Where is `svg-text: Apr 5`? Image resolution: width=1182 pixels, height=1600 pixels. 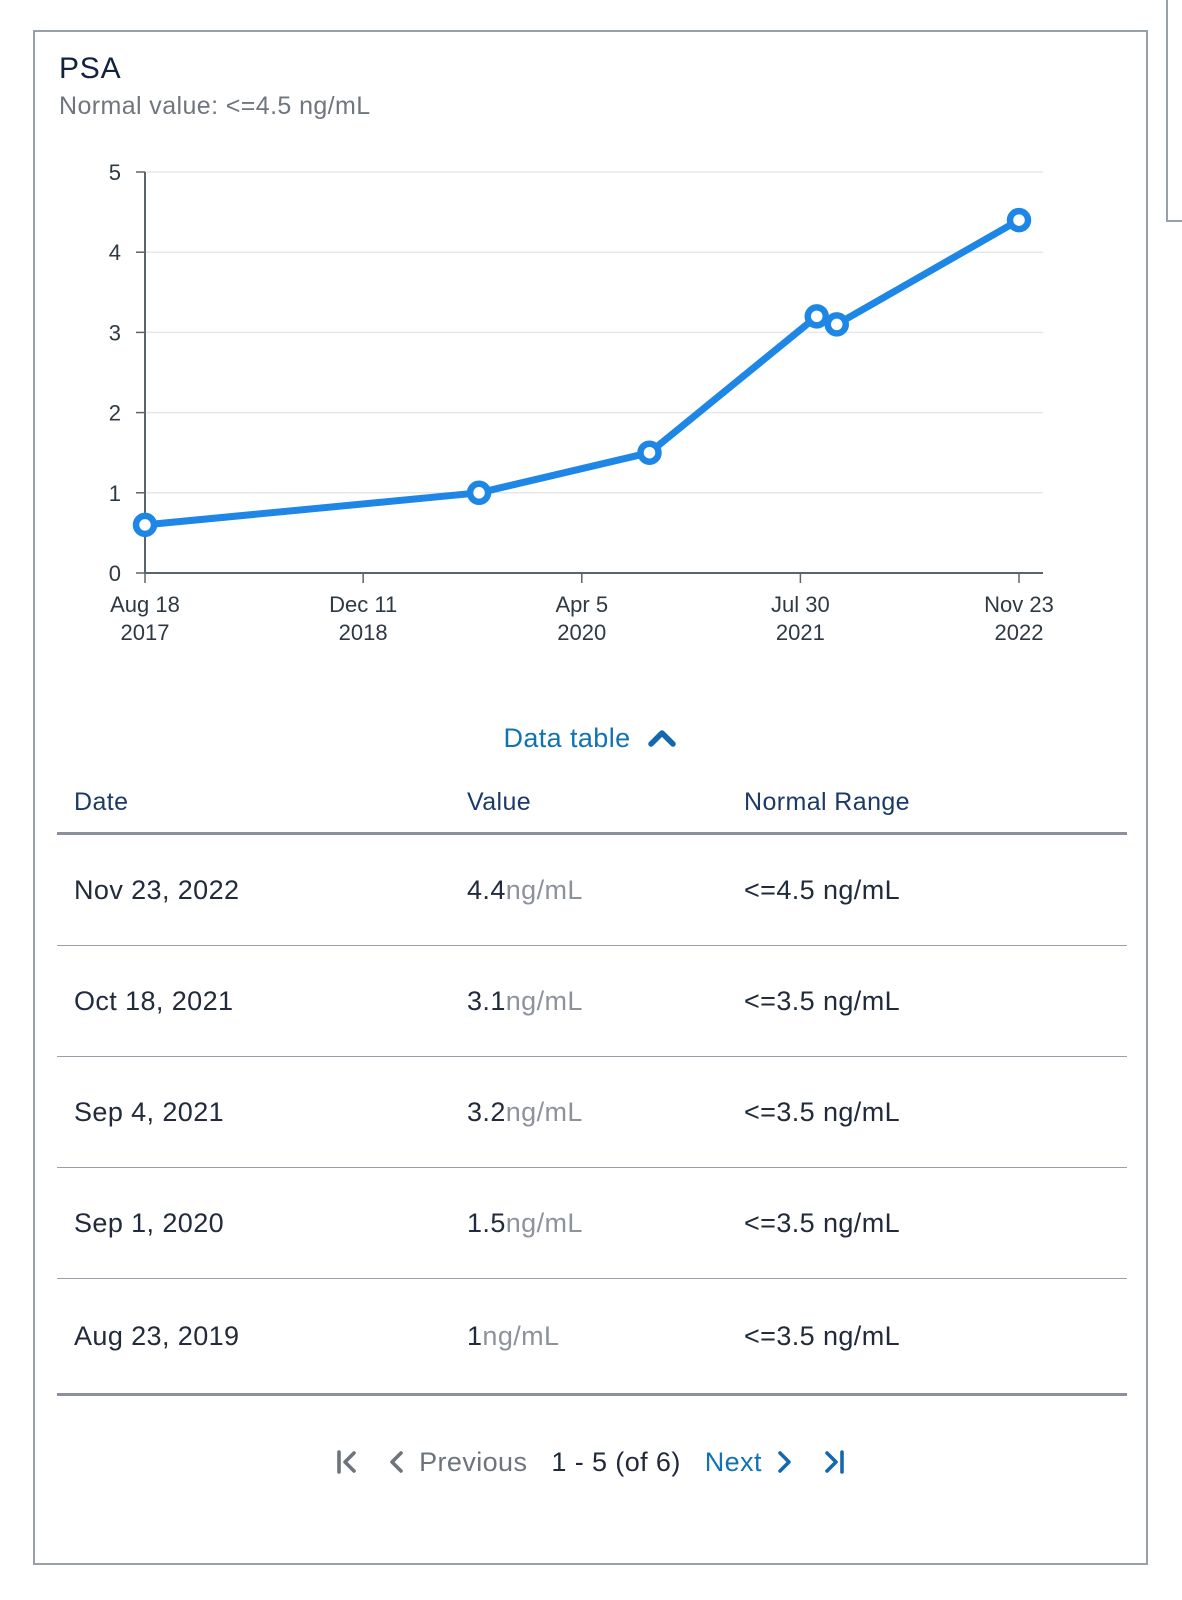 svg-text: Apr 5 is located at coordinates (581, 604).